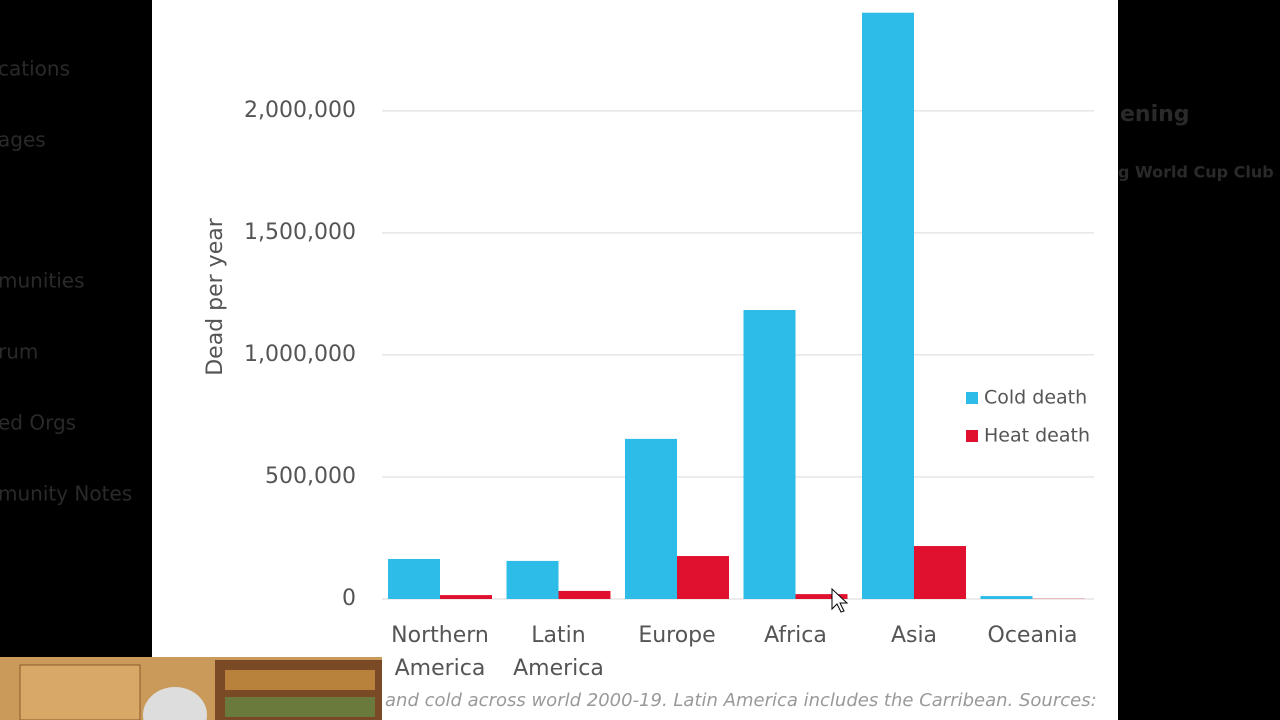 Image resolution: width=1280 pixels, height=720 pixels. I want to click on menu-item: rum, so click(19, 352).